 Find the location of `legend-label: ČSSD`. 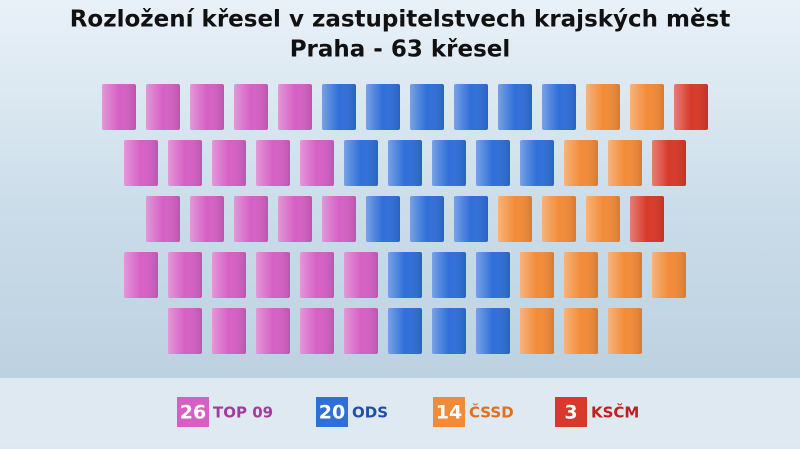

legend-label: ČSSD is located at coordinates (491, 412).